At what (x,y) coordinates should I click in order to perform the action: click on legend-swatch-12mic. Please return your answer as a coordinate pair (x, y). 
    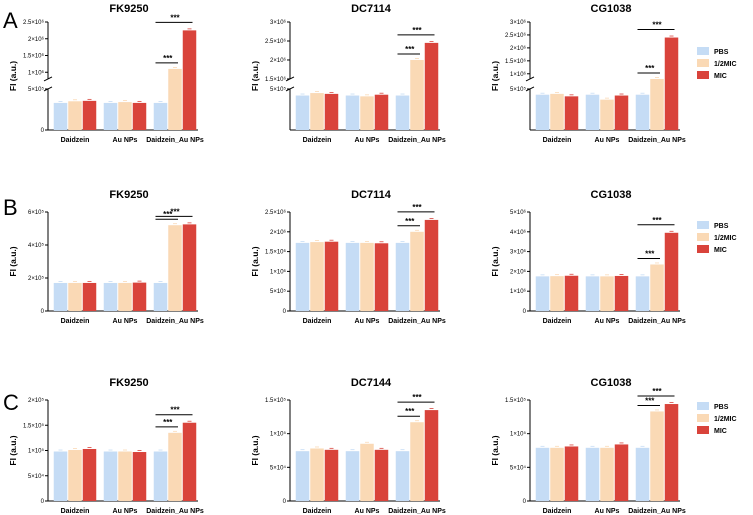
    Looking at the image, I should click on (703, 418).